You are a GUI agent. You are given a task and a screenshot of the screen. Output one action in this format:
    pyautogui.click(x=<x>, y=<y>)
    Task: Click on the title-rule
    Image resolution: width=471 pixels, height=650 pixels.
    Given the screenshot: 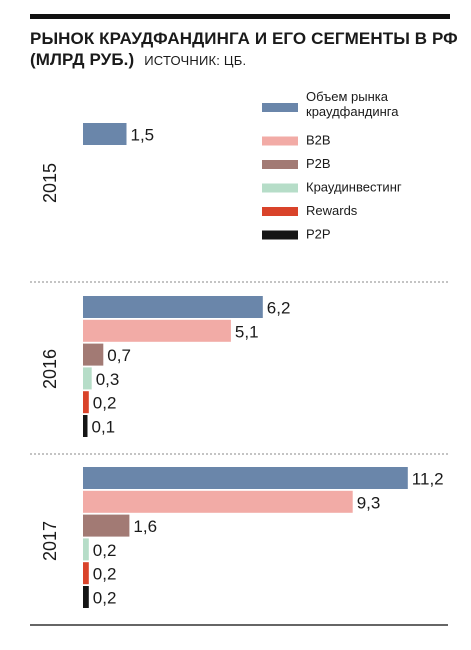 What is the action you would take?
    pyautogui.click(x=240, y=16)
    